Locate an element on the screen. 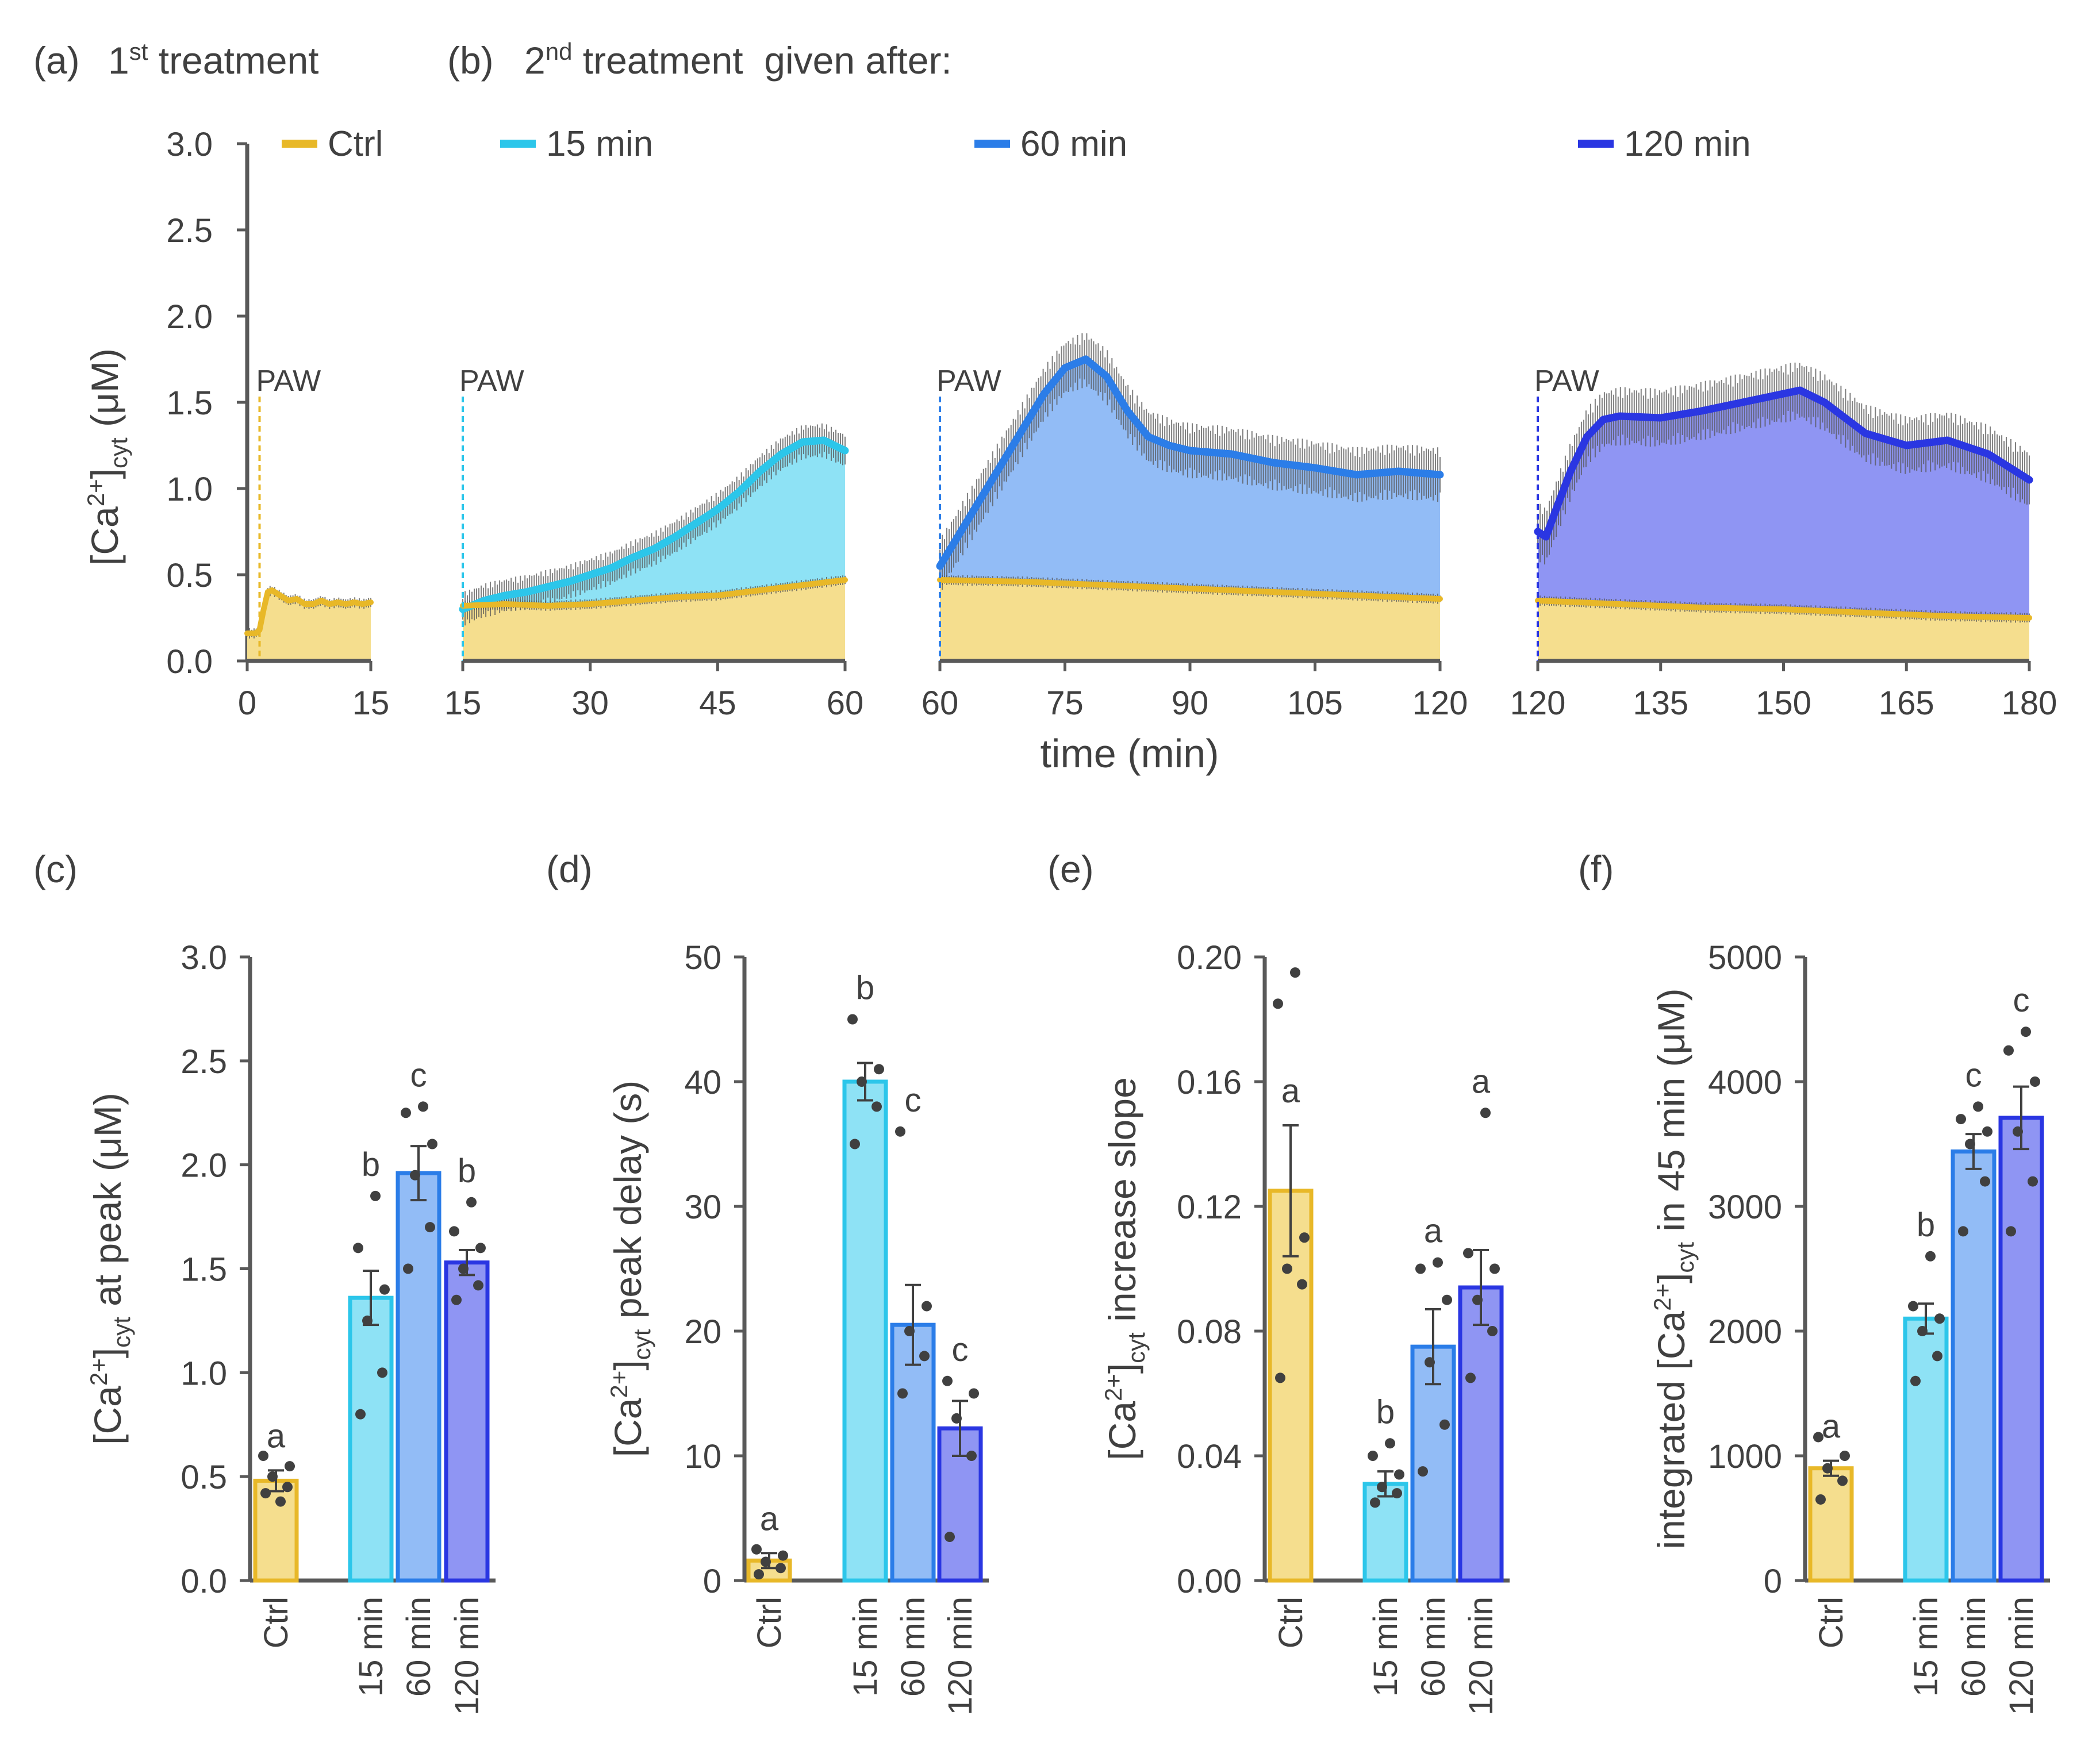  legend-label: 120 min is located at coordinates (1687, 144).